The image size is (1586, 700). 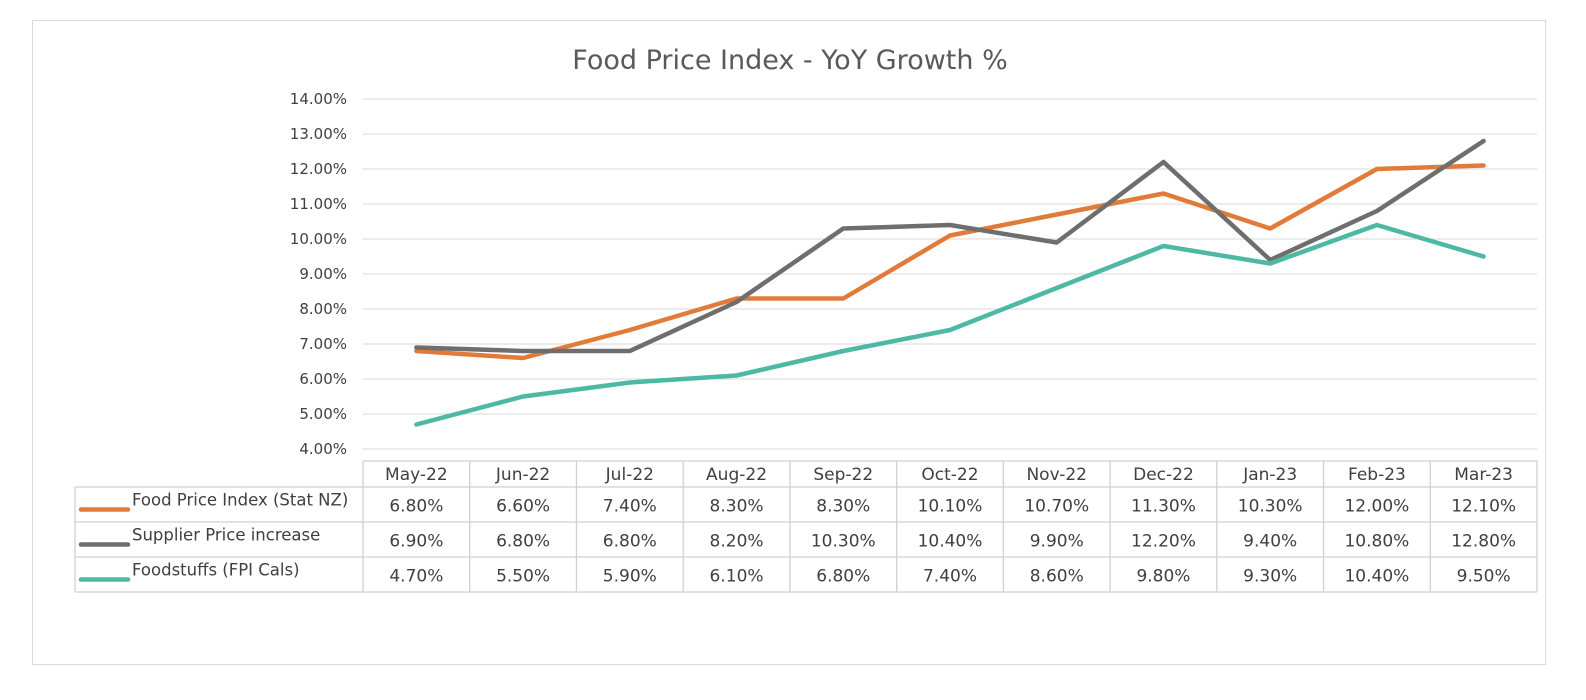 What do you see at coordinates (630, 577) in the screenshot?
I see `data-value-label: 5.90%` at bounding box center [630, 577].